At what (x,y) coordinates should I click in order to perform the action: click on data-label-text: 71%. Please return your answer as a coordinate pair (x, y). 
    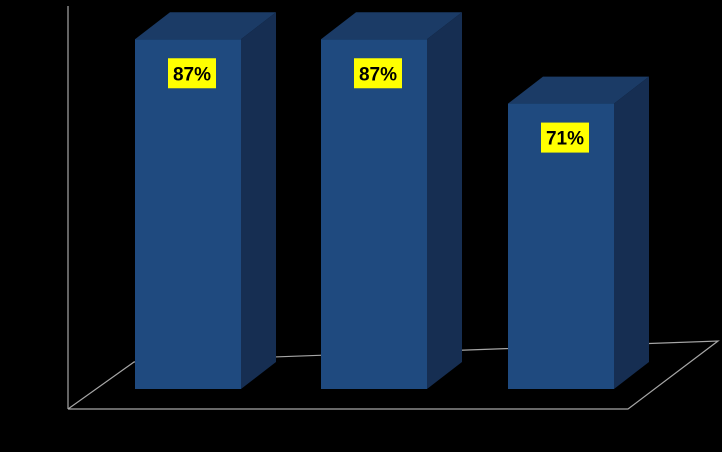
    Looking at the image, I should click on (565, 139).